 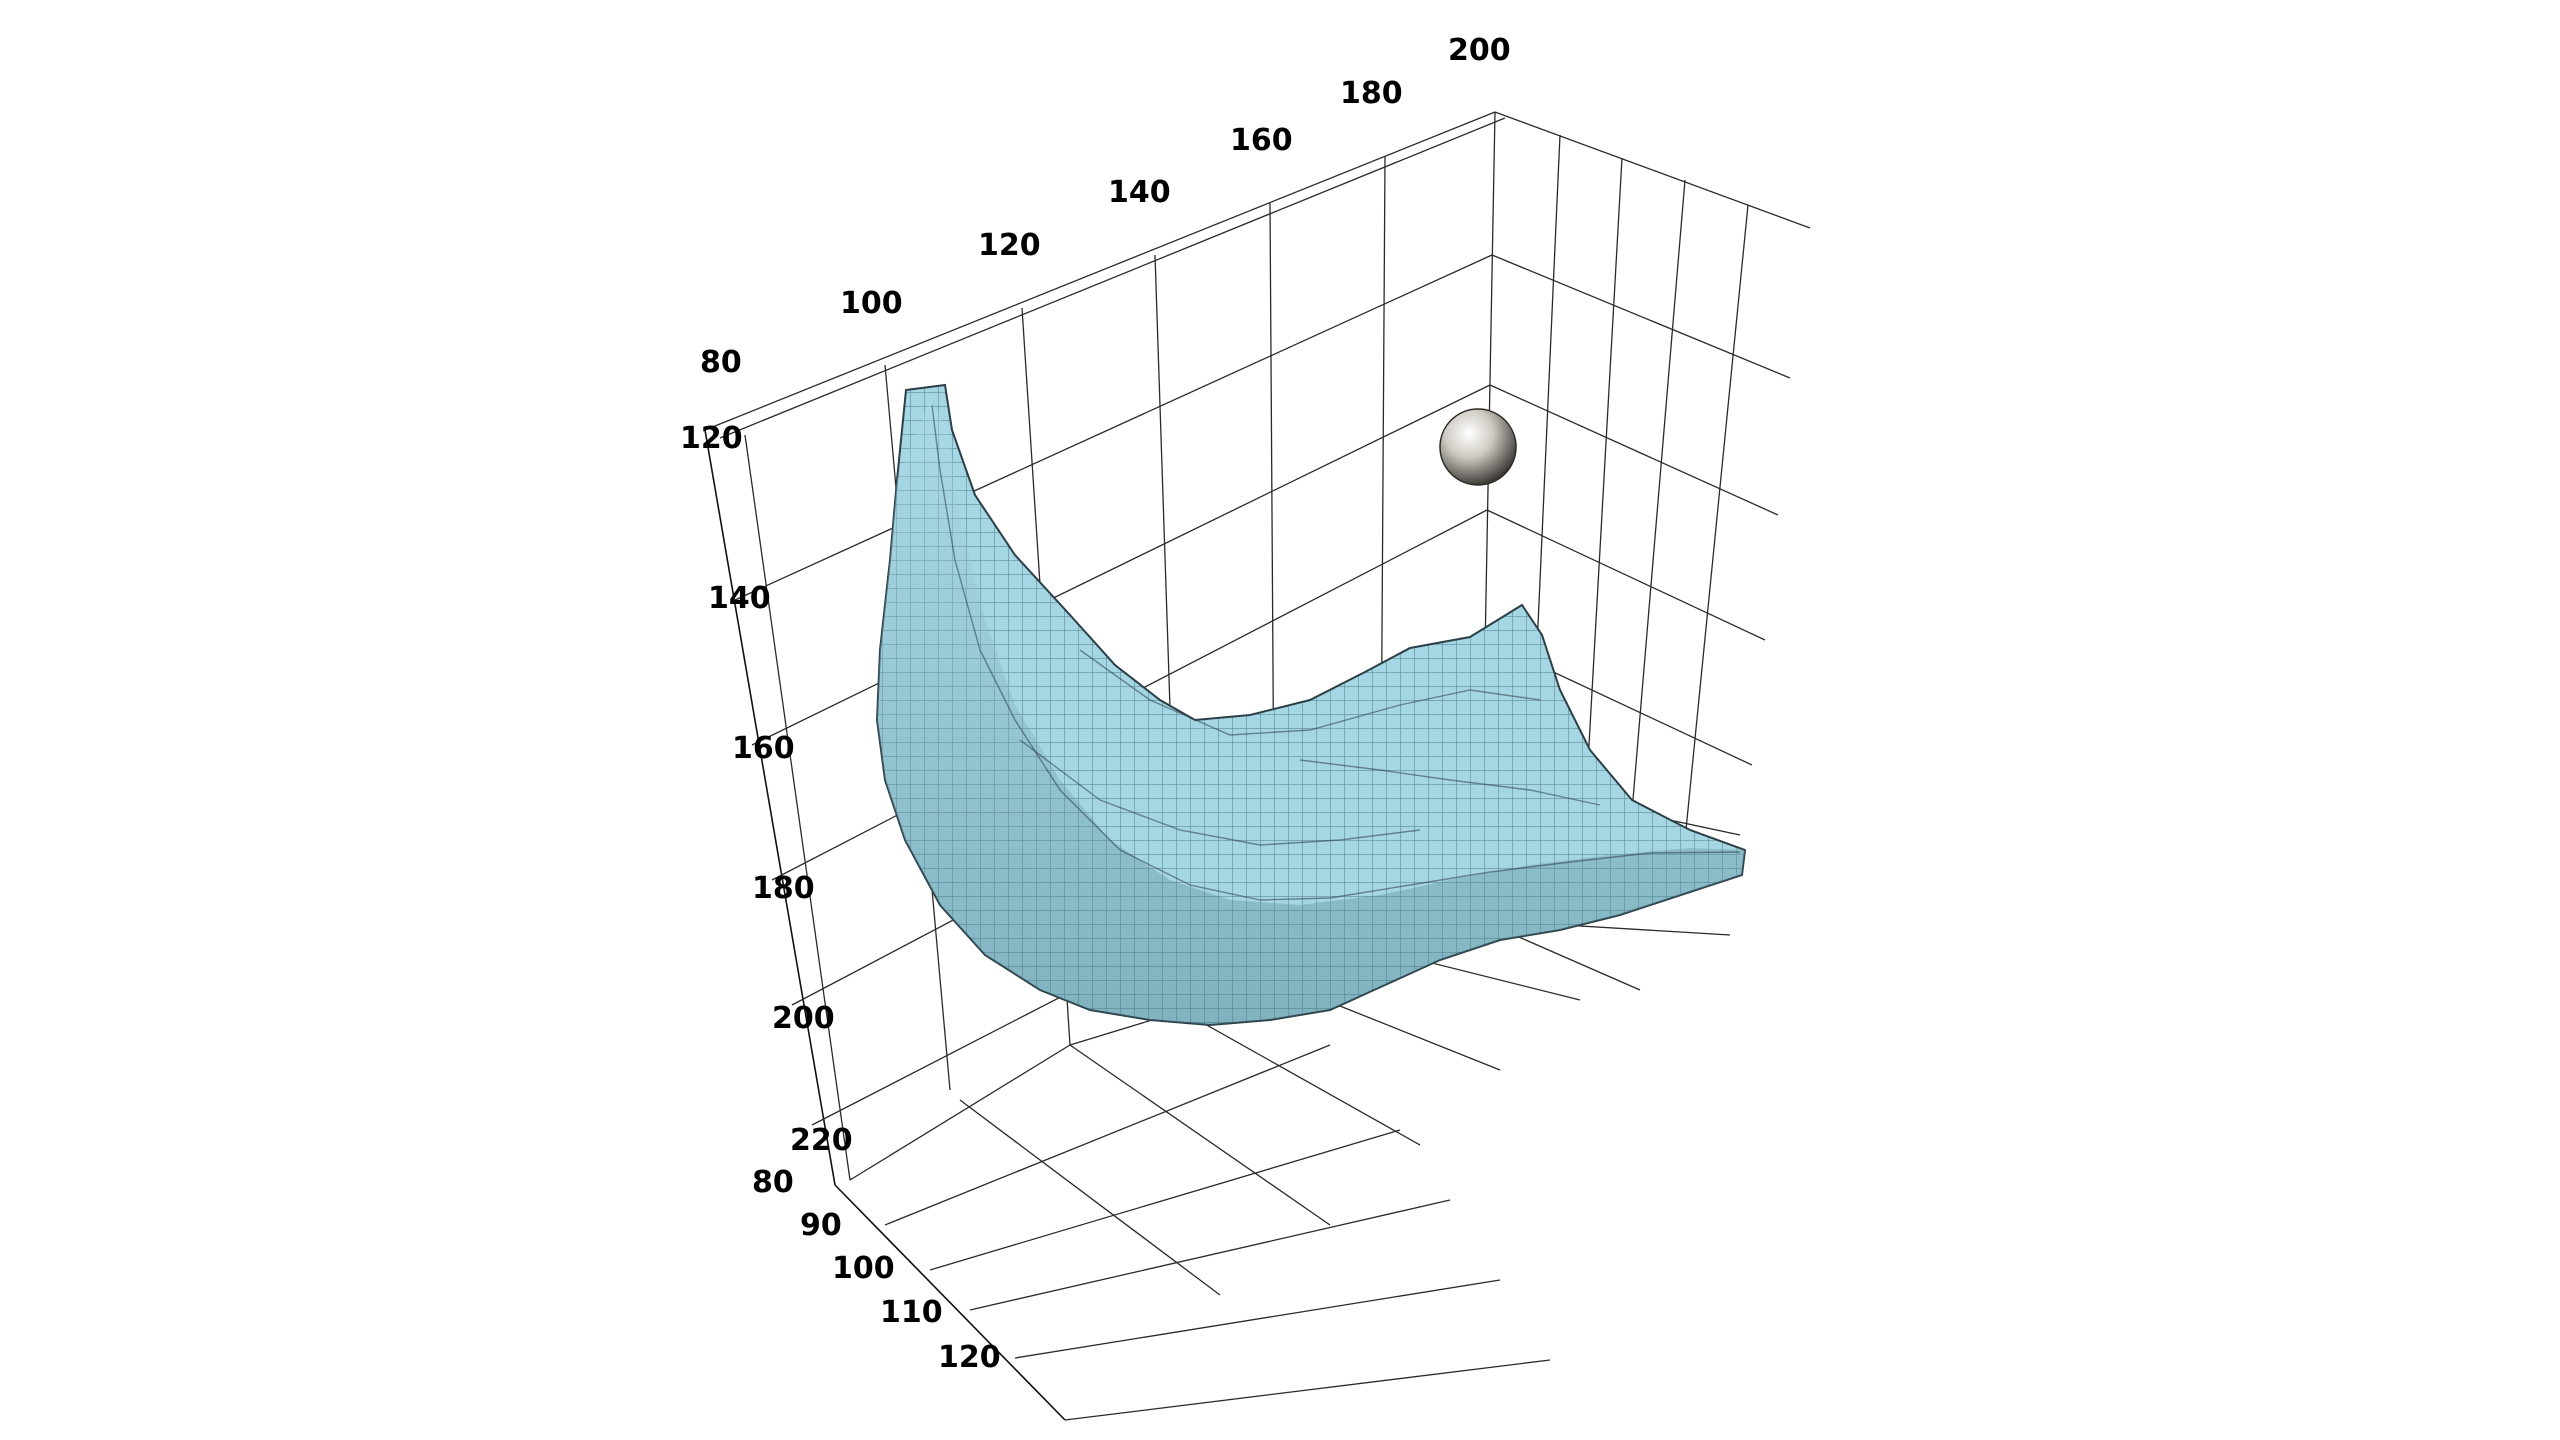 I want to click on top-axis-tick-label: 160, so click(x=1261, y=140).